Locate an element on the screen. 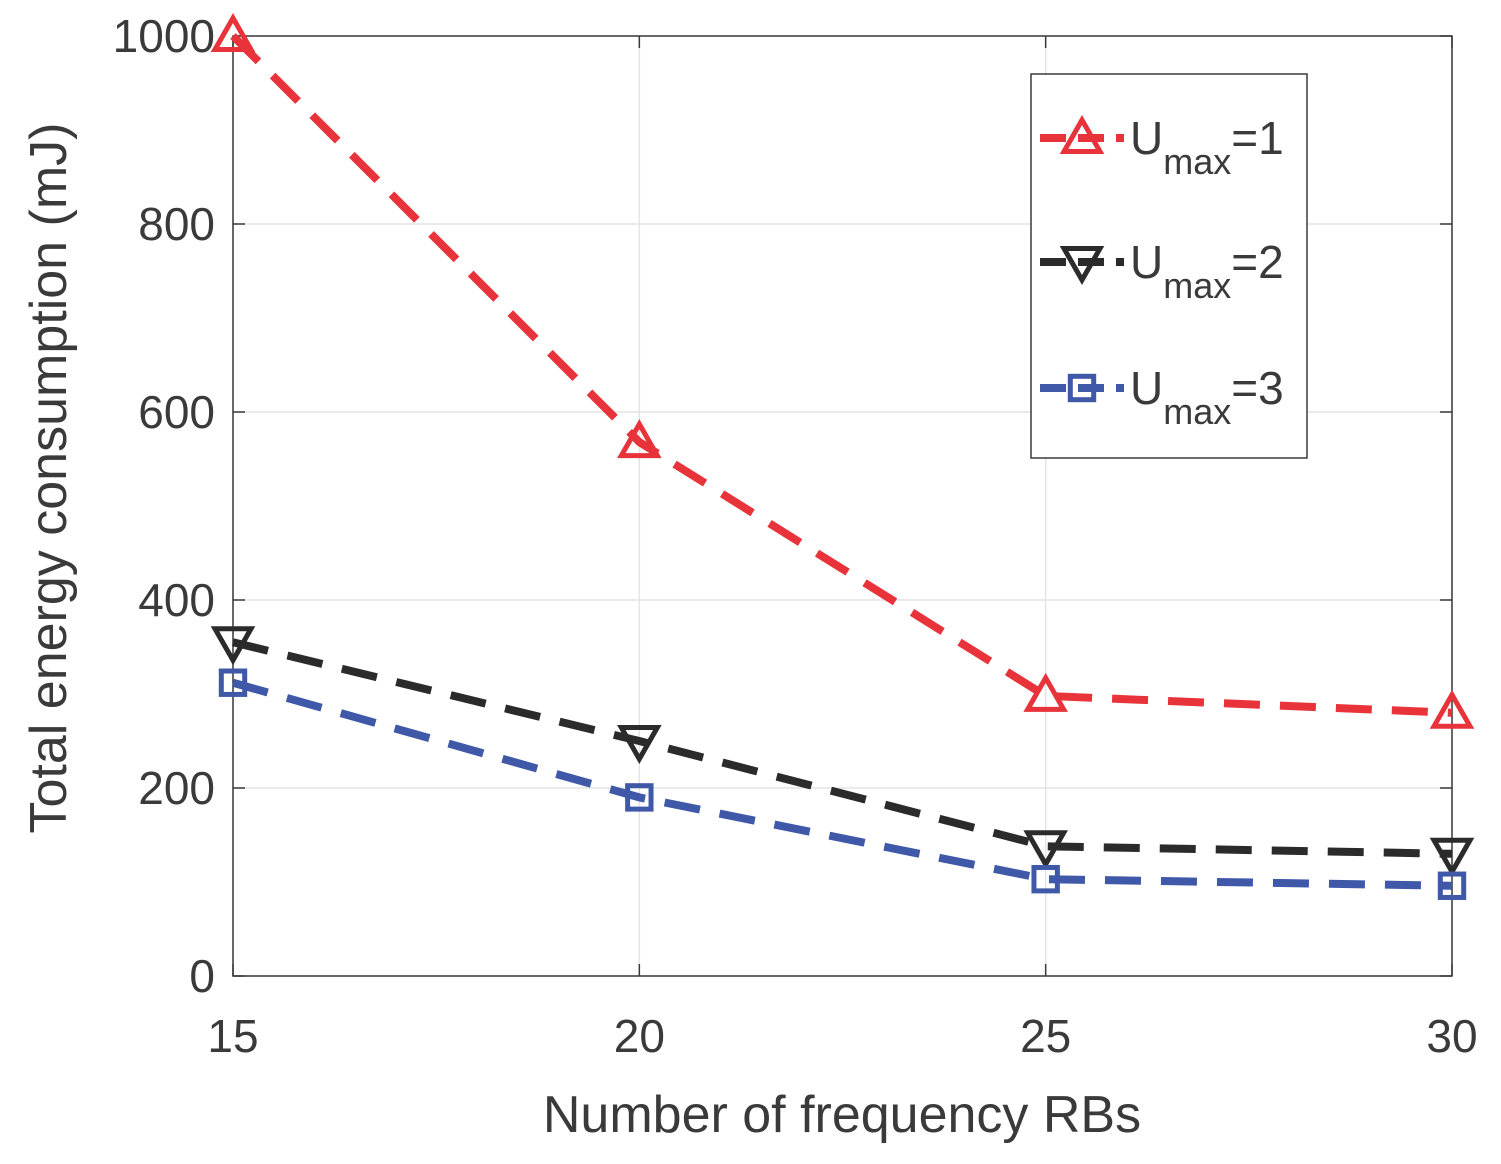 The image size is (1501, 1164). legend-item-1: Umax=1 is located at coordinates (1162, 147).